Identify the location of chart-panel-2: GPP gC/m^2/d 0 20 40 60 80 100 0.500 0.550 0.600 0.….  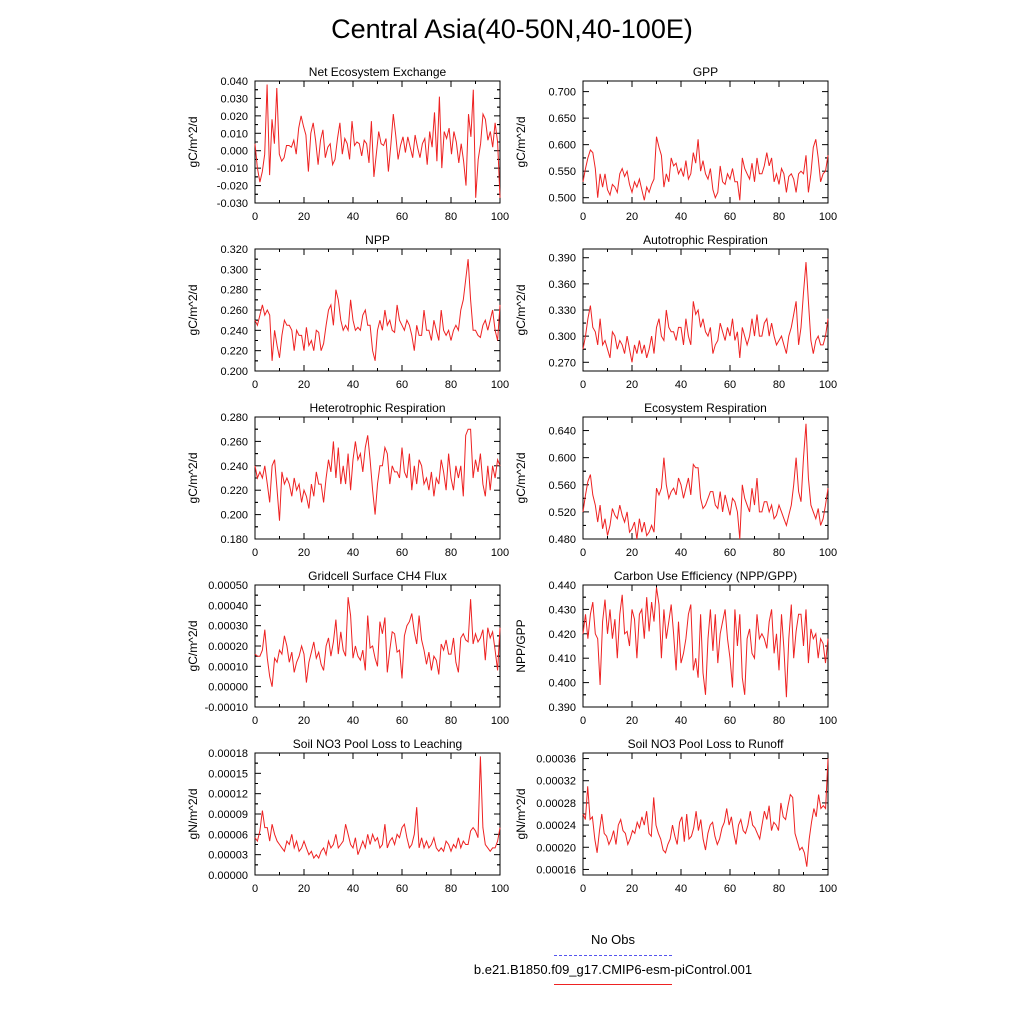
(675, 144).